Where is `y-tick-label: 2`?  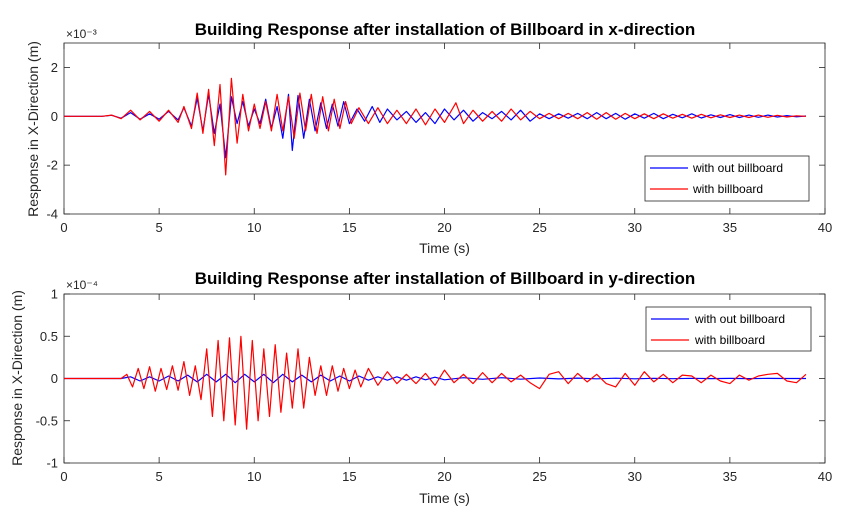 y-tick-label: 2 is located at coordinates (54, 67).